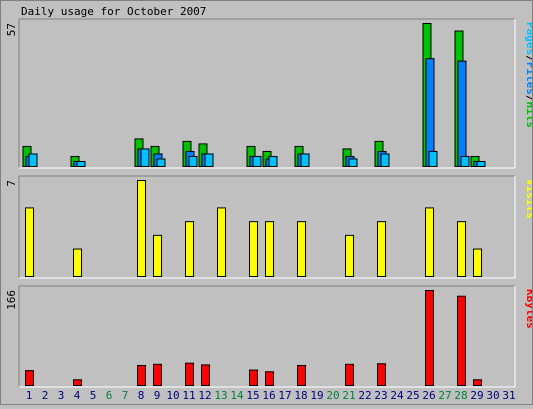 The image size is (533, 409). What do you see at coordinates (220, 395) in the screenshot?
I see `x-tick-label: 13` at bounding box center [220, 395].